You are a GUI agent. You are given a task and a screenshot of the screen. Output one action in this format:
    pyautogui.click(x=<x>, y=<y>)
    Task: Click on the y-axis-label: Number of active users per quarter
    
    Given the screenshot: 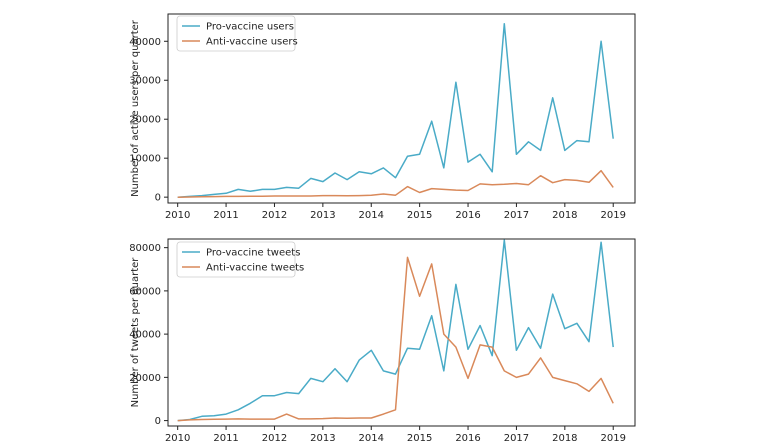 What is the action you would take?
    pyautogui.click(x=135, y=108)
    